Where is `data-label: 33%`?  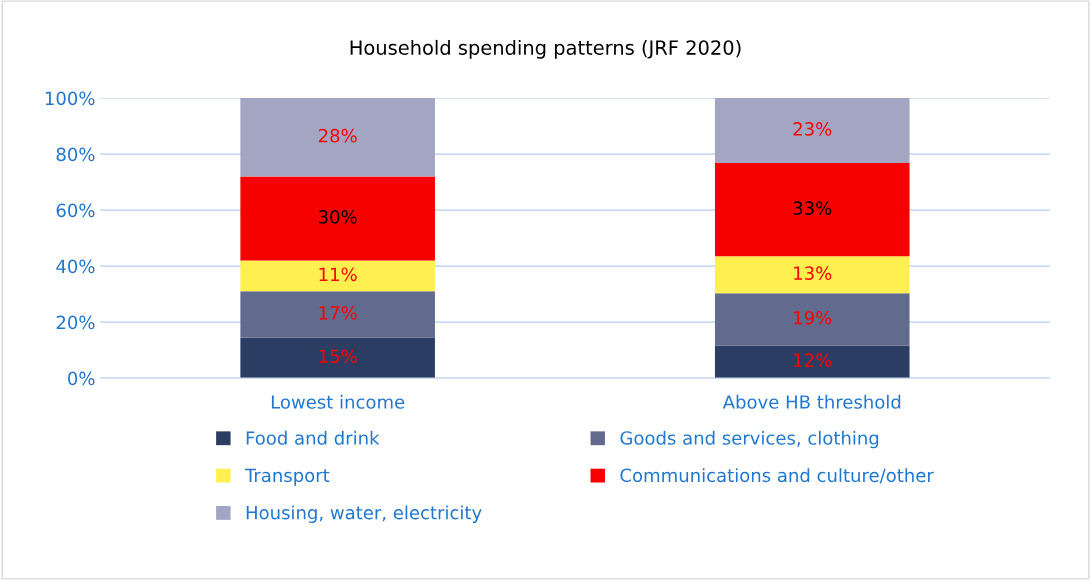 data-label: 33% is located at coordinates (812, 208).